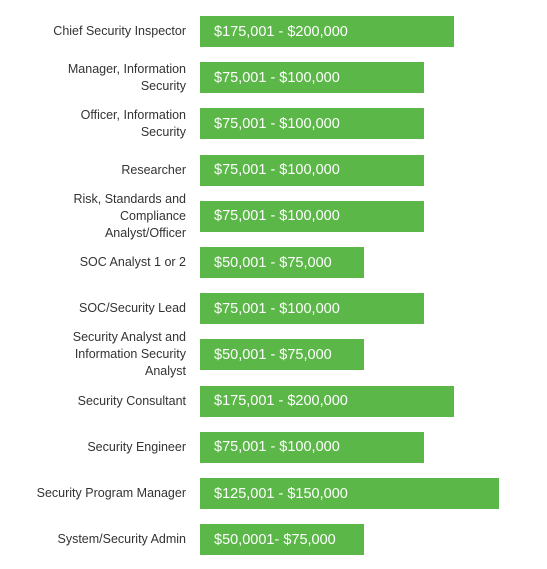 This screenshot has width=547, height=569. Describe the element at coordinates (121, 539) in the screenshot. I see `category-label: System/Security Admin` at that location.